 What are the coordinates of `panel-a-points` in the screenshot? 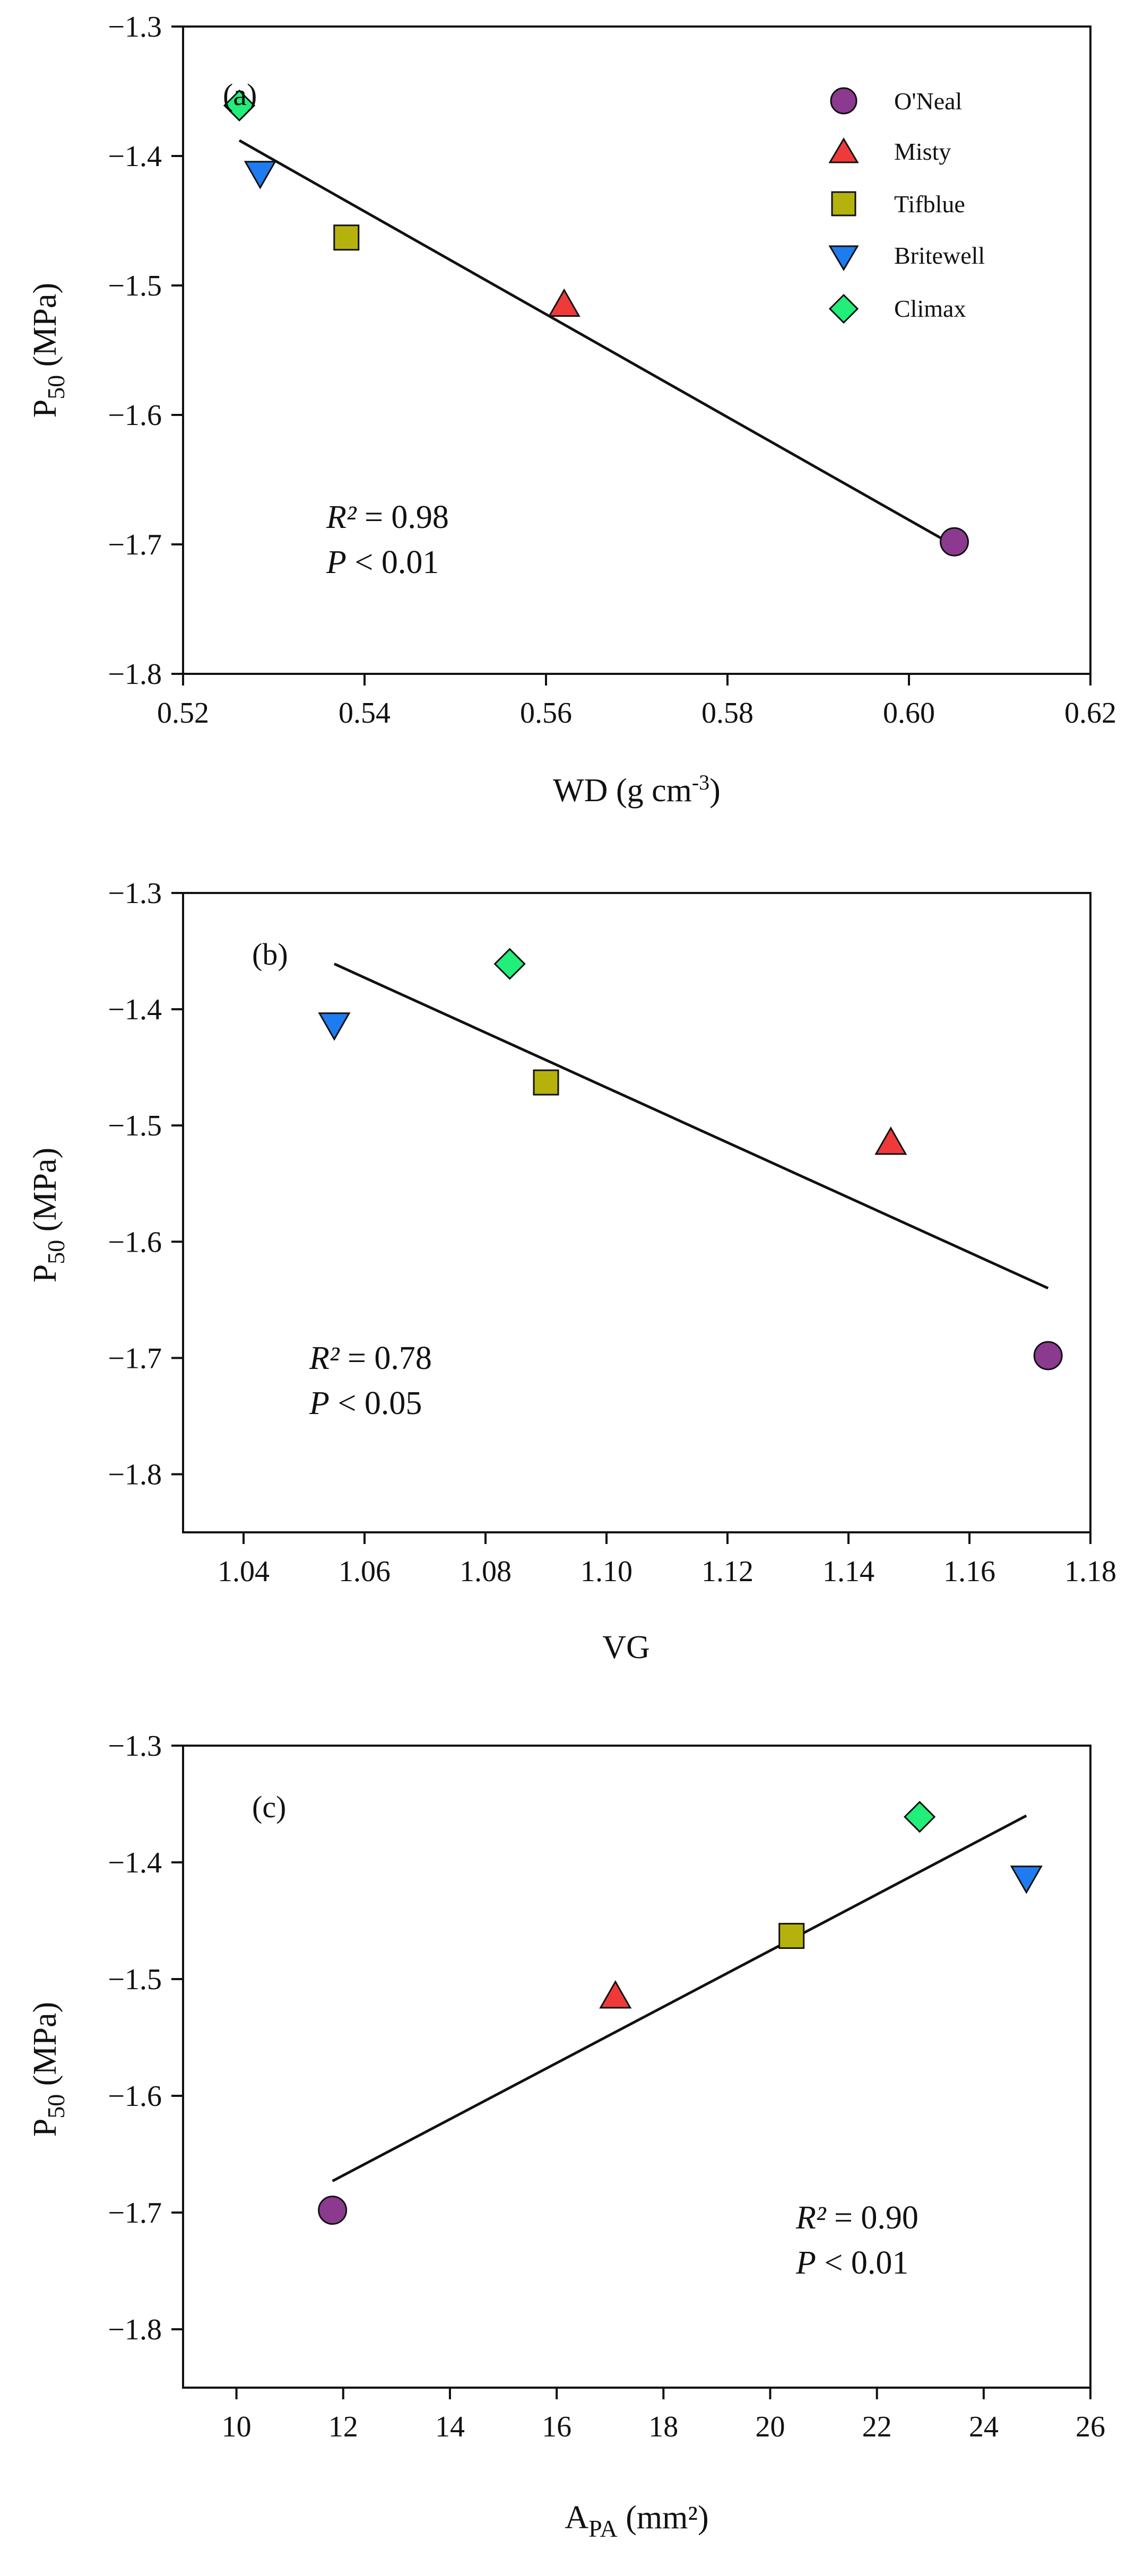 It's located at (596, 323).